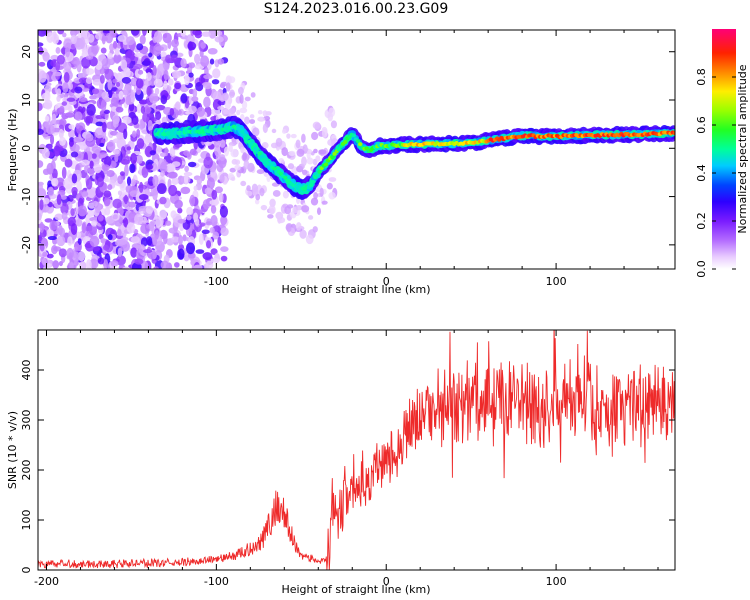 The width and height of the screenshot is (750, 600). What do you see at coordinates (26, 245) in the screenshot?
I see `y-tick-label: -20` at bounding box center [26, 245].